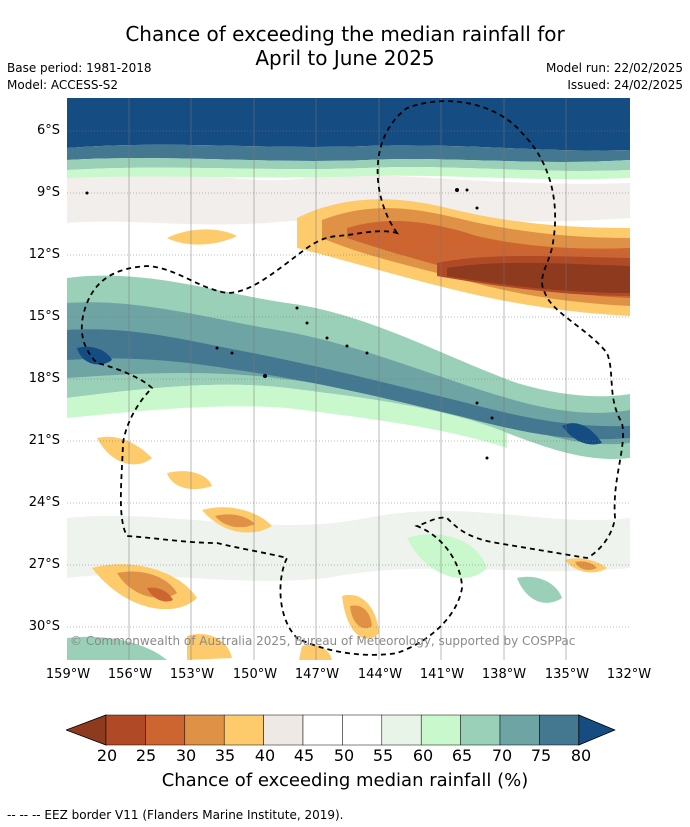  Describe the element at coordinates (344, 755) in the screenshot. I see `colorbar-tick-label: 50` at that location.